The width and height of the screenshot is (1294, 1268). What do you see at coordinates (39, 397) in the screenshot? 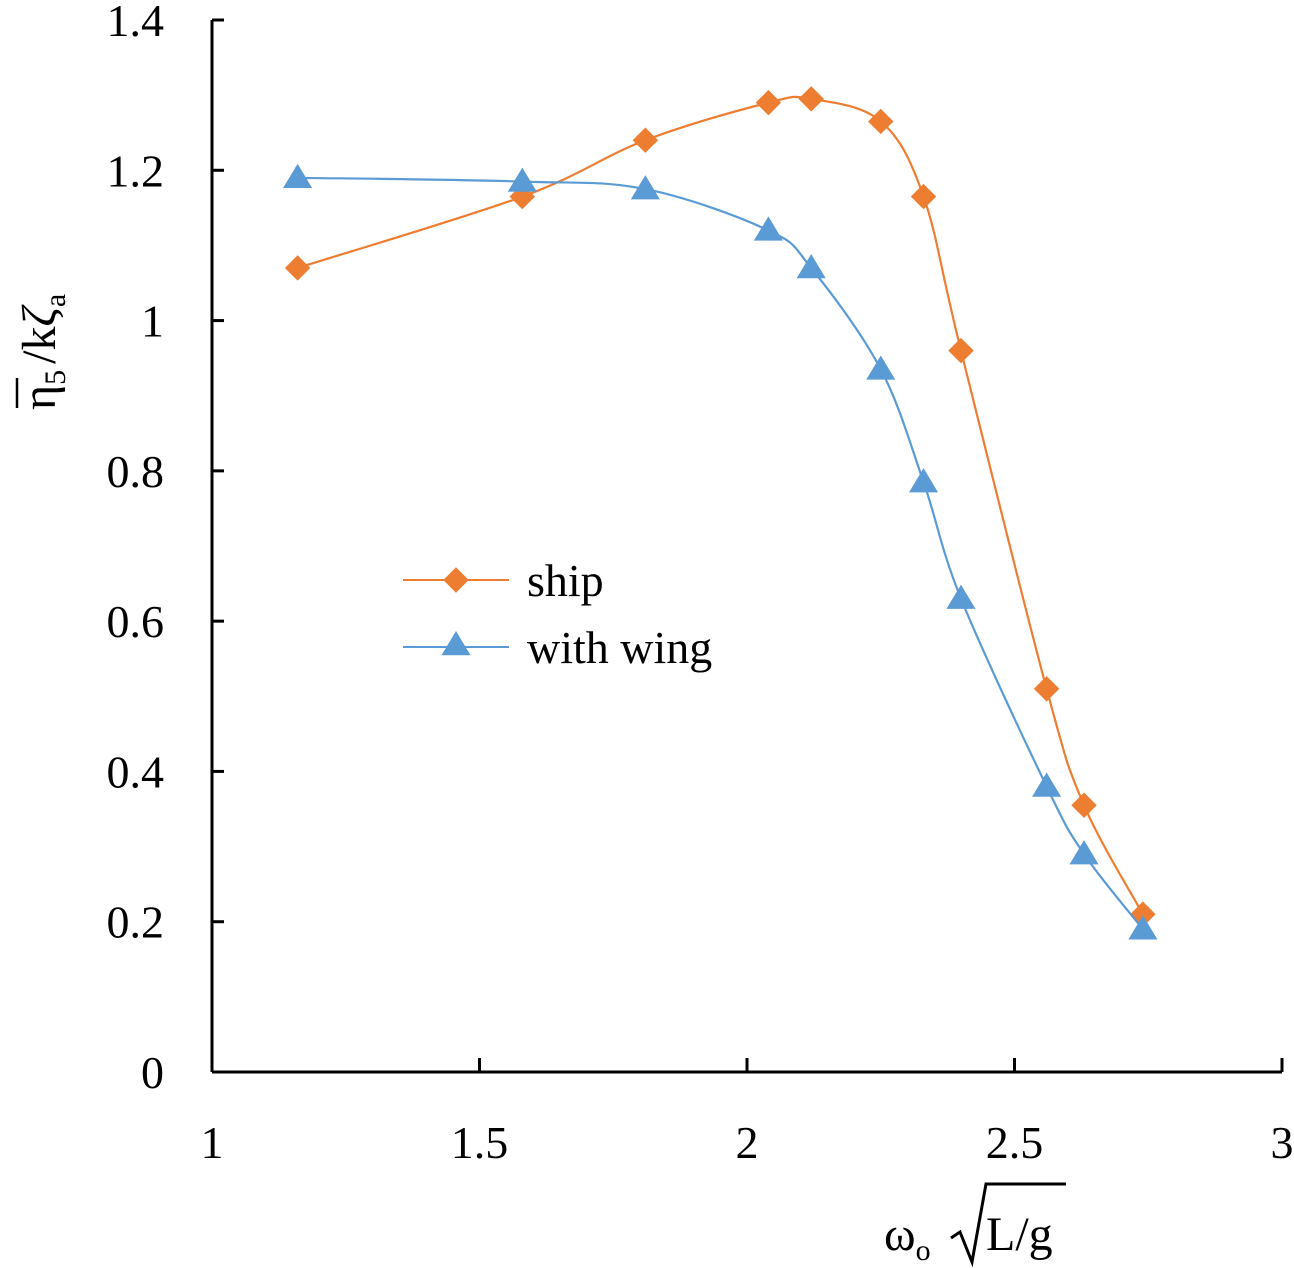
I see `ylabel-eta: η` at bounding box center [39, 397].